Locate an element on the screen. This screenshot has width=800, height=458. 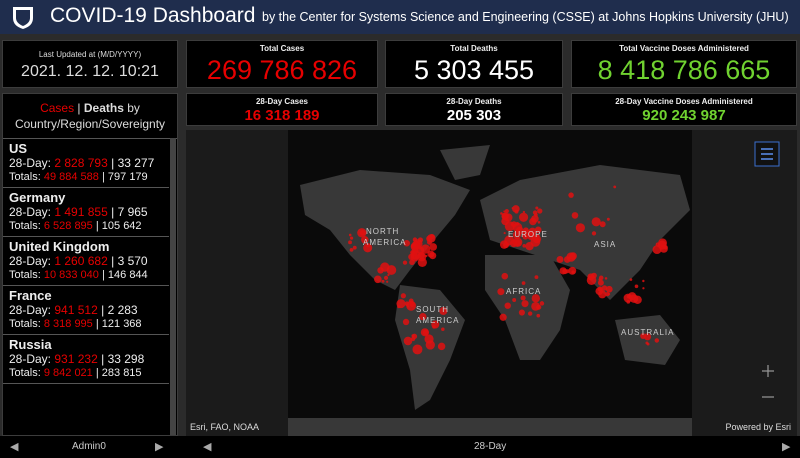
scrollbar is located at coordinates (173, 286).